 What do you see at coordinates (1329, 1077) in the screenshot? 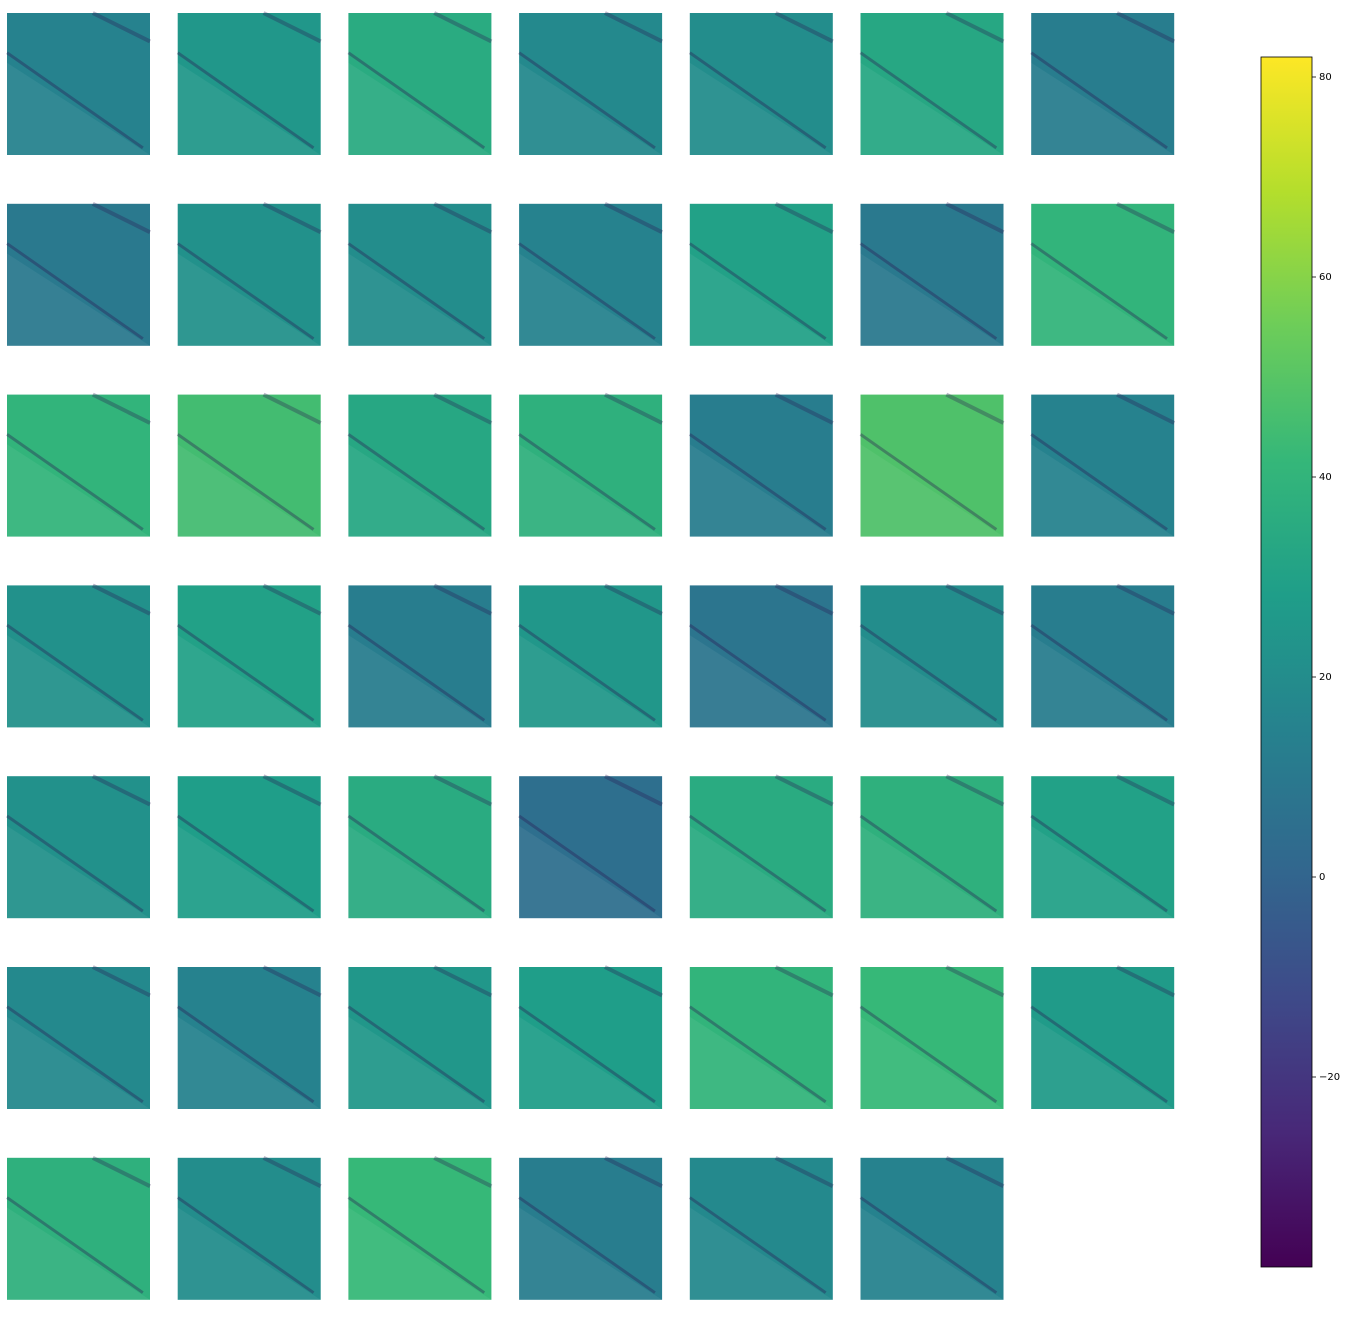
I see `colorbar-tick-label: −20` at bounding box center [1329, 1077].